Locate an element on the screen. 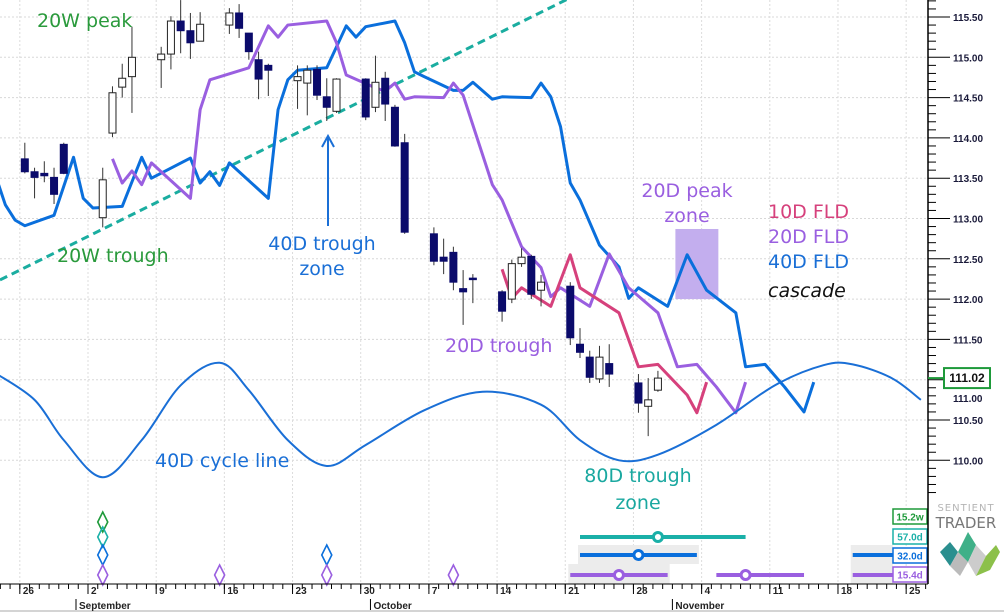 The height and width of the screenshot is (612, 1004). month-label: September is located at coordinates (105, 606).